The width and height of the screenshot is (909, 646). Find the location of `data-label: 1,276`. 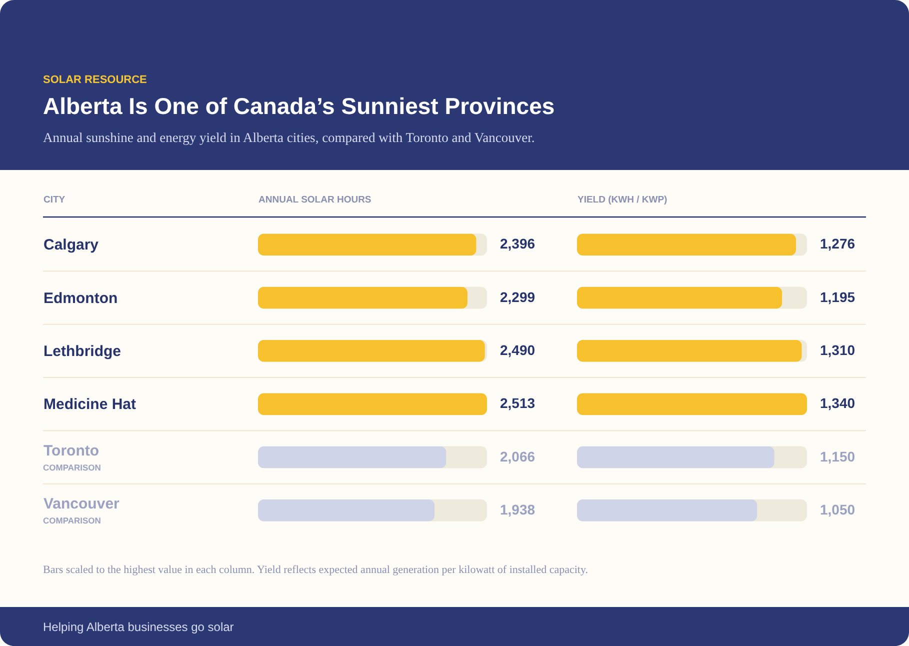

data-label: 1,276 is located at coordinates (838, 244).